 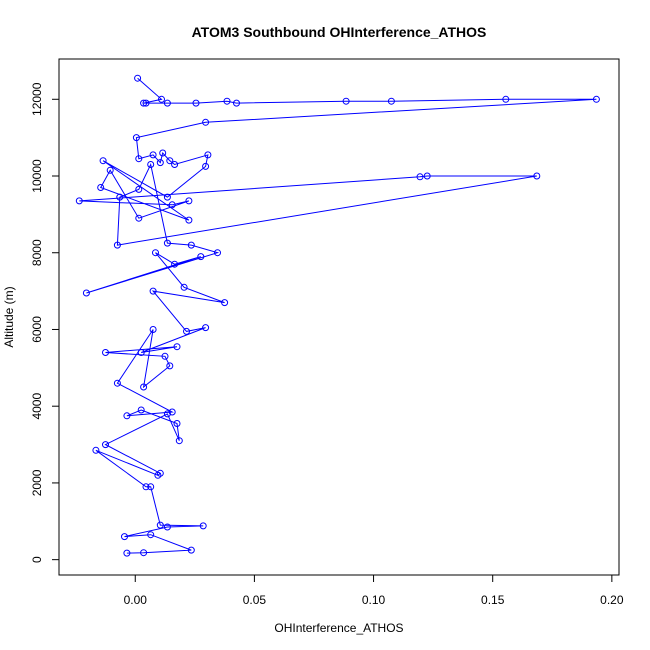 I want to click on y-tick-label: 0, so click(x=37, y=559).